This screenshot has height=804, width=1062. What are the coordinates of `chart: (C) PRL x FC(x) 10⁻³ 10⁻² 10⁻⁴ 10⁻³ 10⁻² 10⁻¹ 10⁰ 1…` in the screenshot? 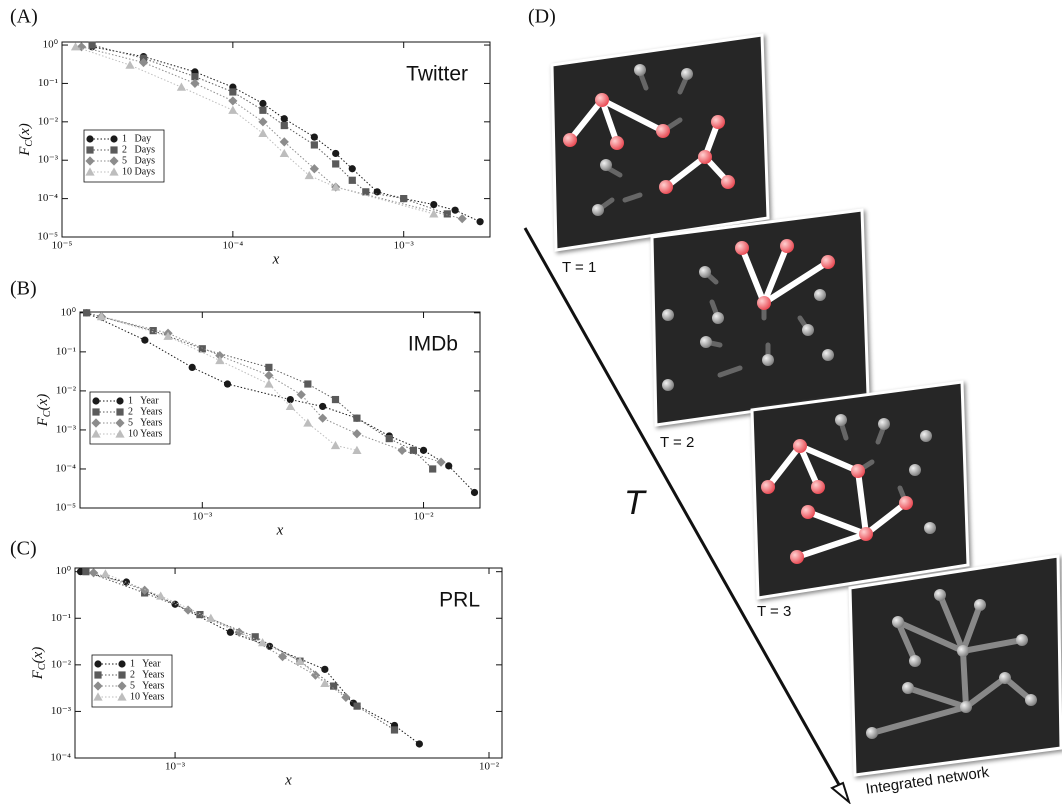 It's located at (256, 663).